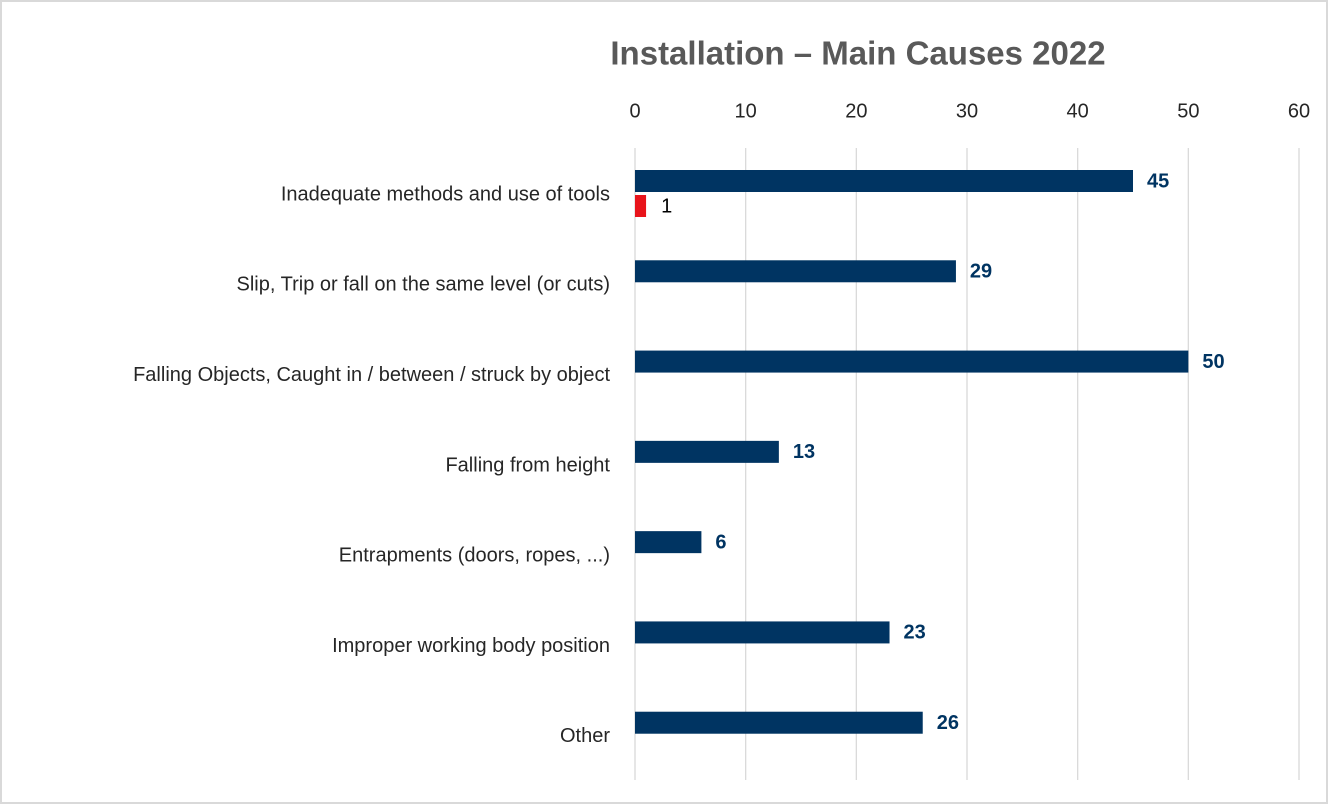  Describe the element at coordinates (746, 111) in the screenshot. I see `x-tick-label: 10` at that location.